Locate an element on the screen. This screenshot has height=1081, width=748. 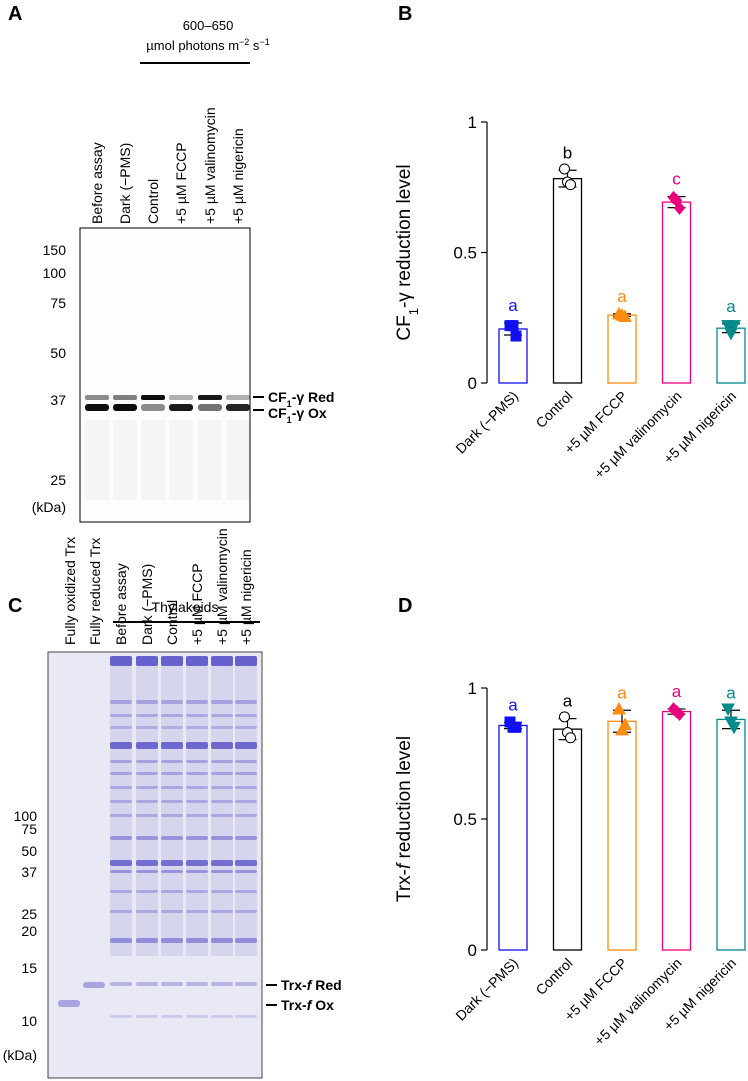
gel-header-part: −2 is located at coordinates (244, 42).